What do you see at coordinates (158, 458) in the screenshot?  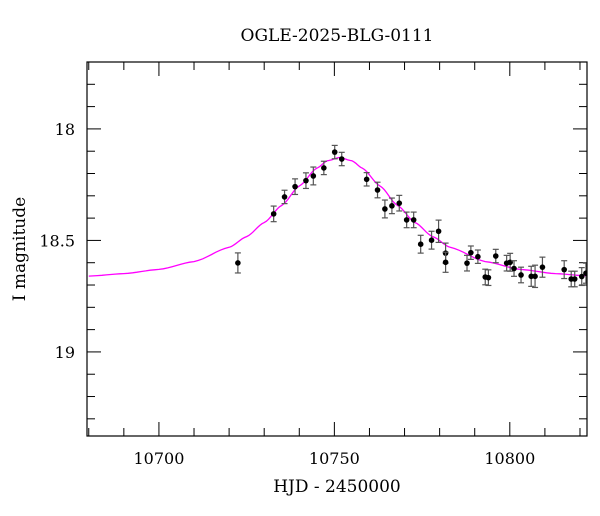 I see `x-tick-label: 10700` at bounding box center [158, 458].